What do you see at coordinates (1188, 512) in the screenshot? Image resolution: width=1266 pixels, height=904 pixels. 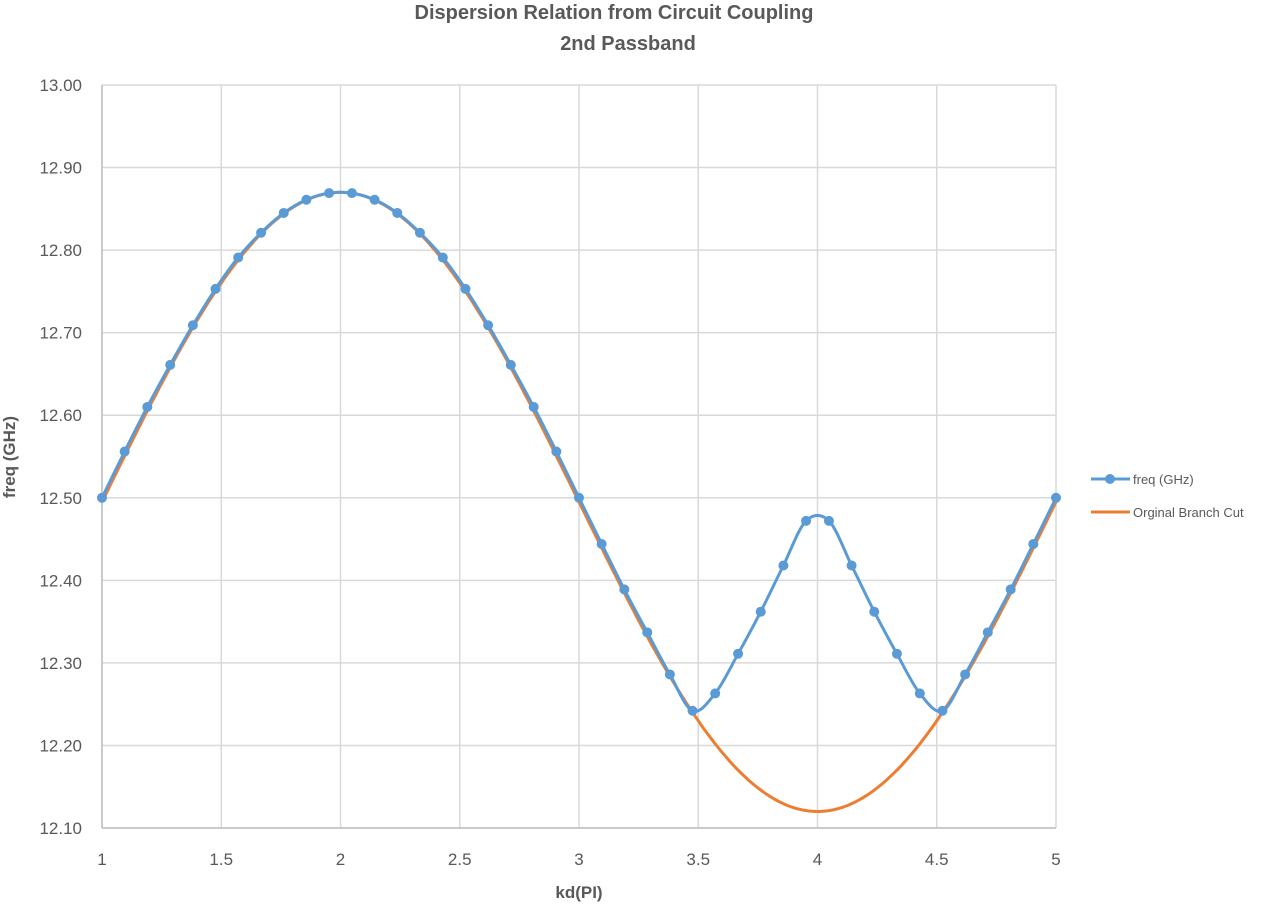 I see `legend-branch-label: Orginal Branch Cut` at bounding box center [1188, 512].